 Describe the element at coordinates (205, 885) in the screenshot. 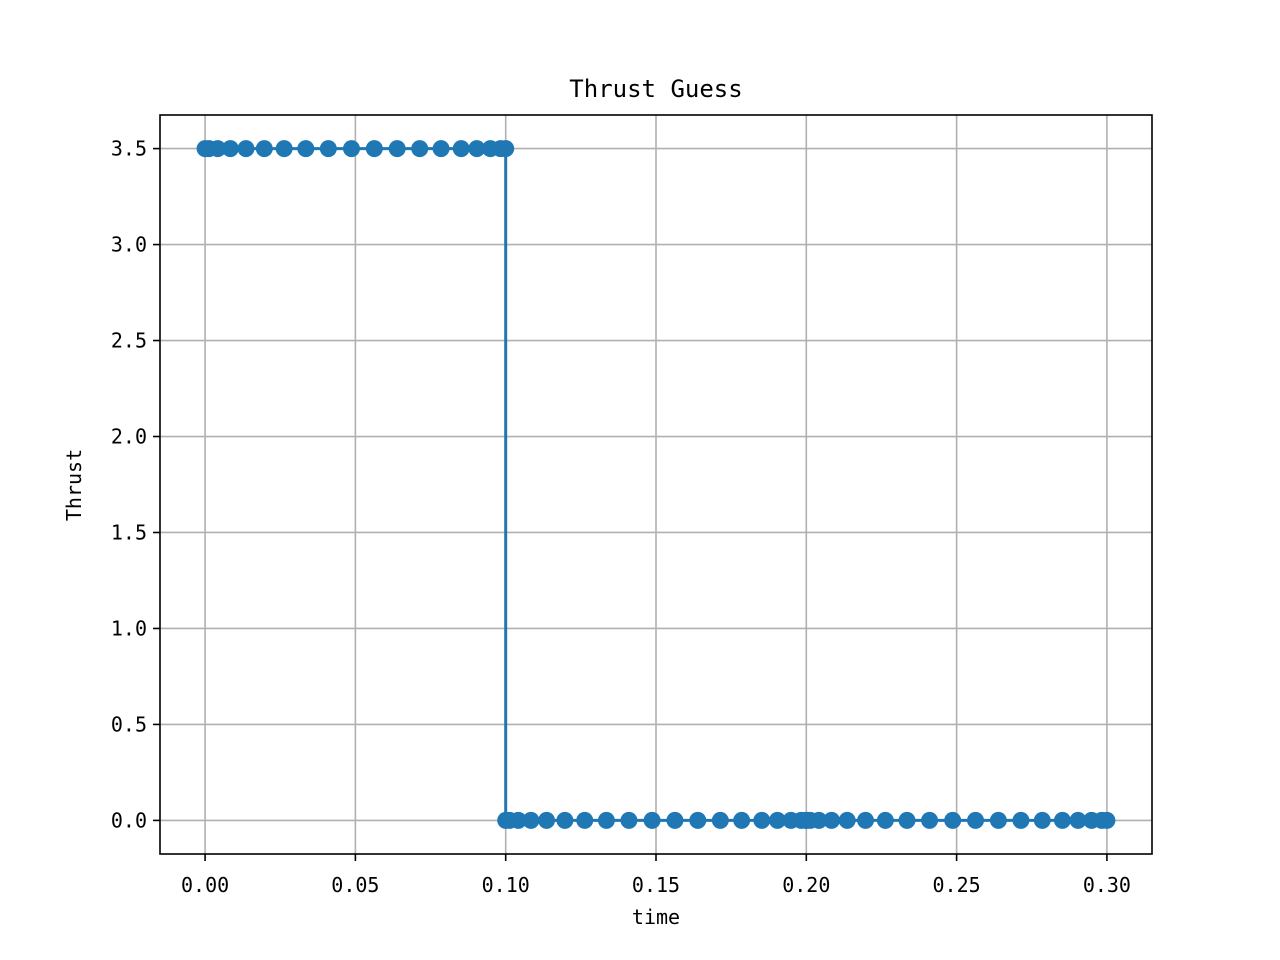

I see `x-tick-label: 0.00` at that location.